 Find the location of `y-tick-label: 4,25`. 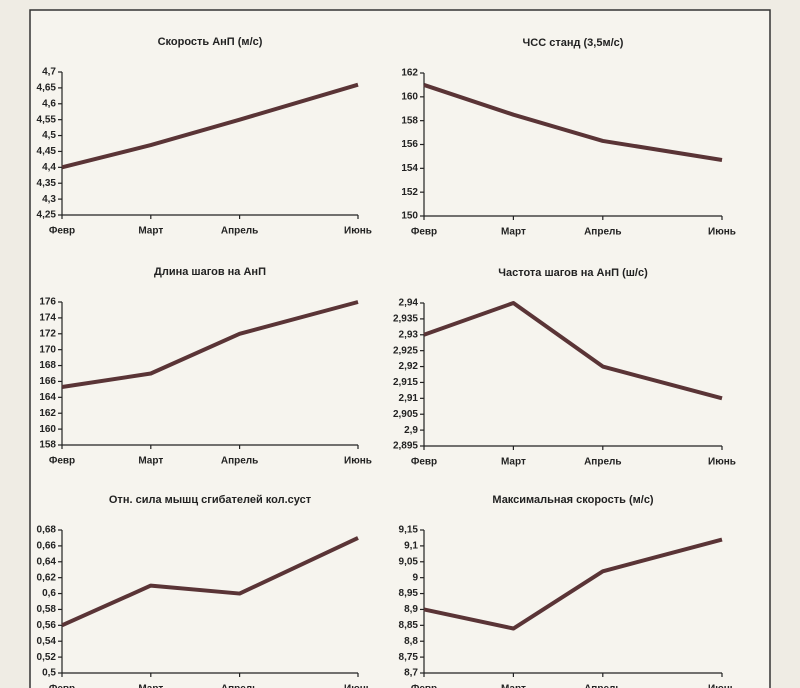

y-tick-label: 4,25 is located at coordinates (47, 215).